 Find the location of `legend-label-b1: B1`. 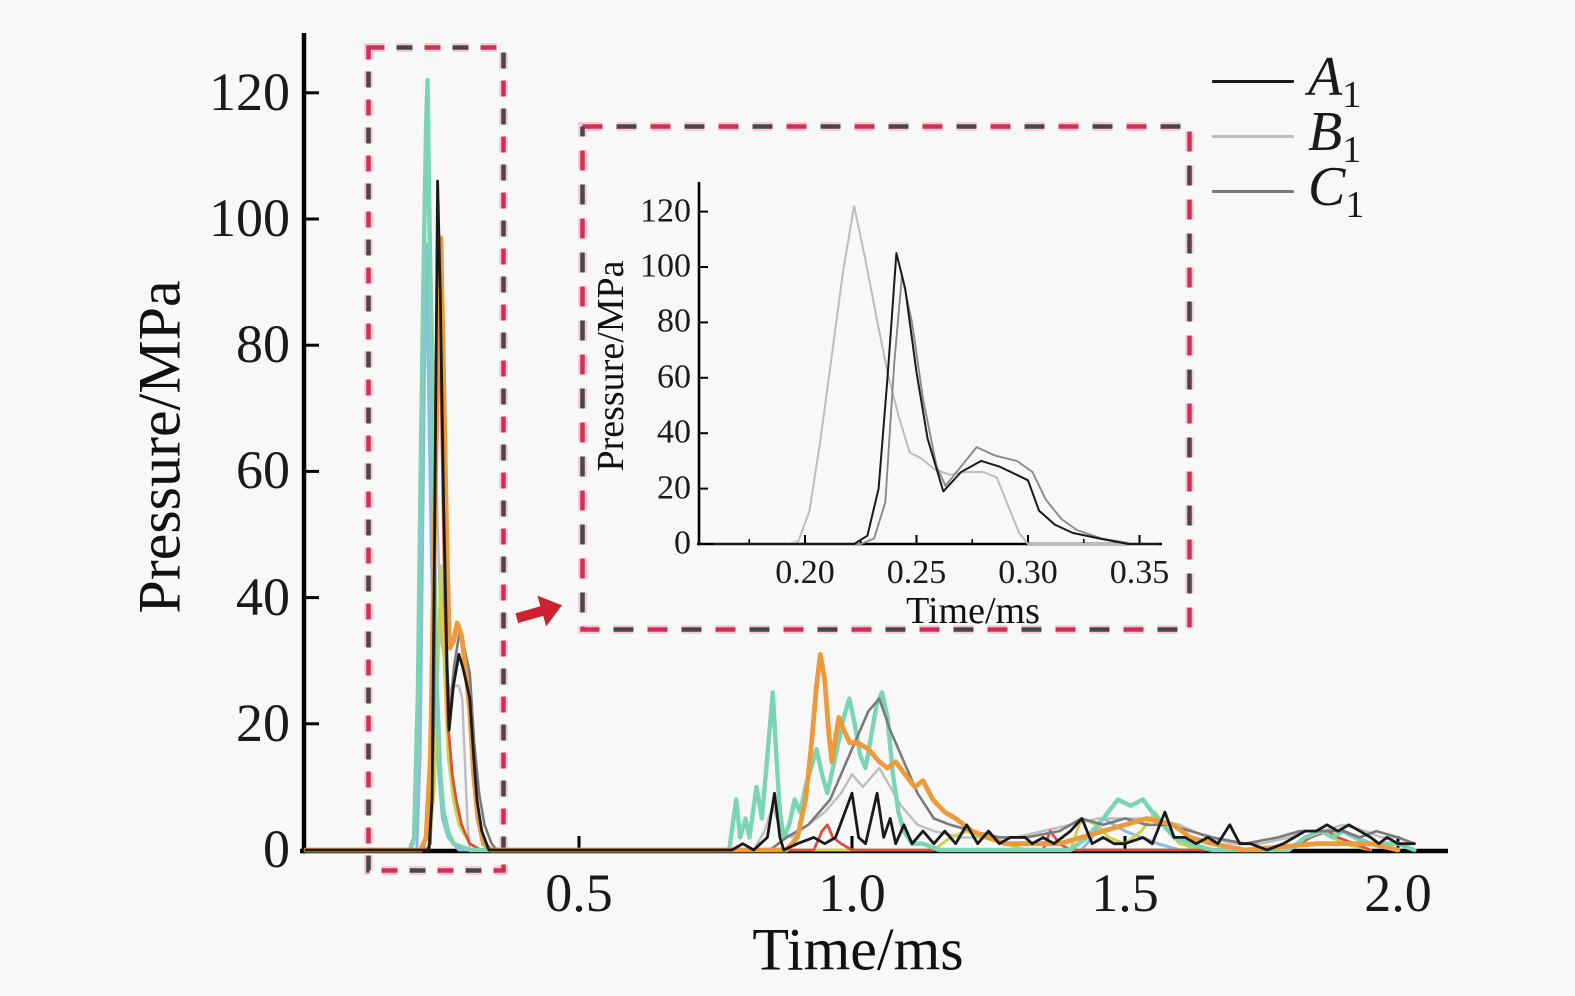

legend-label-b1: B1 is located at coordinates (1335, 136).